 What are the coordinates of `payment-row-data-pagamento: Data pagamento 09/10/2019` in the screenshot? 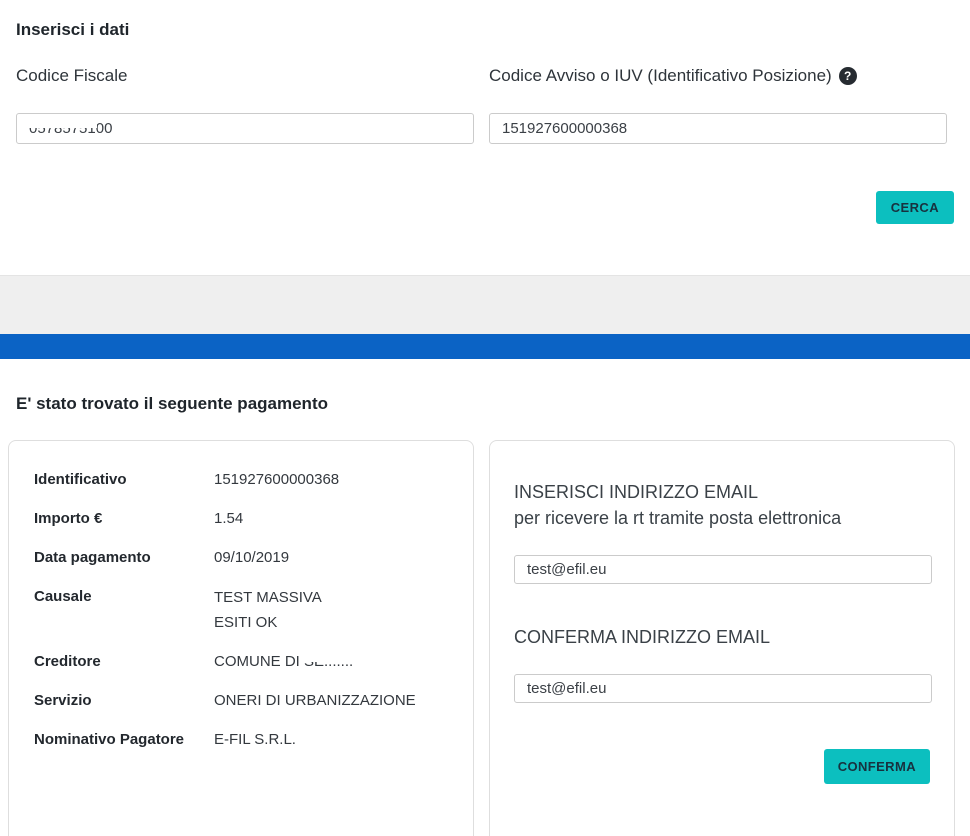 It's located at (162, 557).